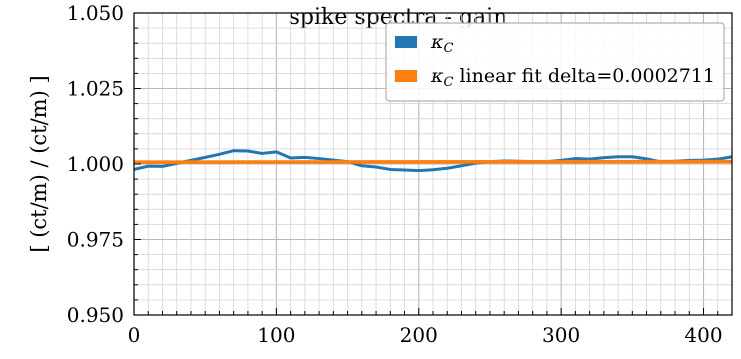 This screenshot has width=741, height=359. What do you see at coordinates (95, 13) in the screenshot?
I see `y-tick-label: 1.050` at bounding box center [95, 13].